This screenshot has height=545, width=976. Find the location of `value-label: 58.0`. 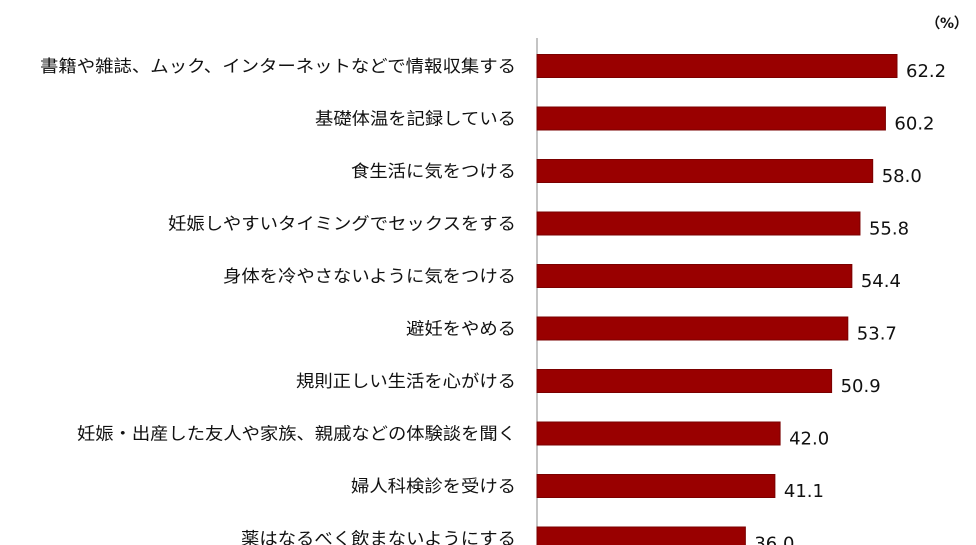

value-label: 58.0 is located at coordinates (902, 176).